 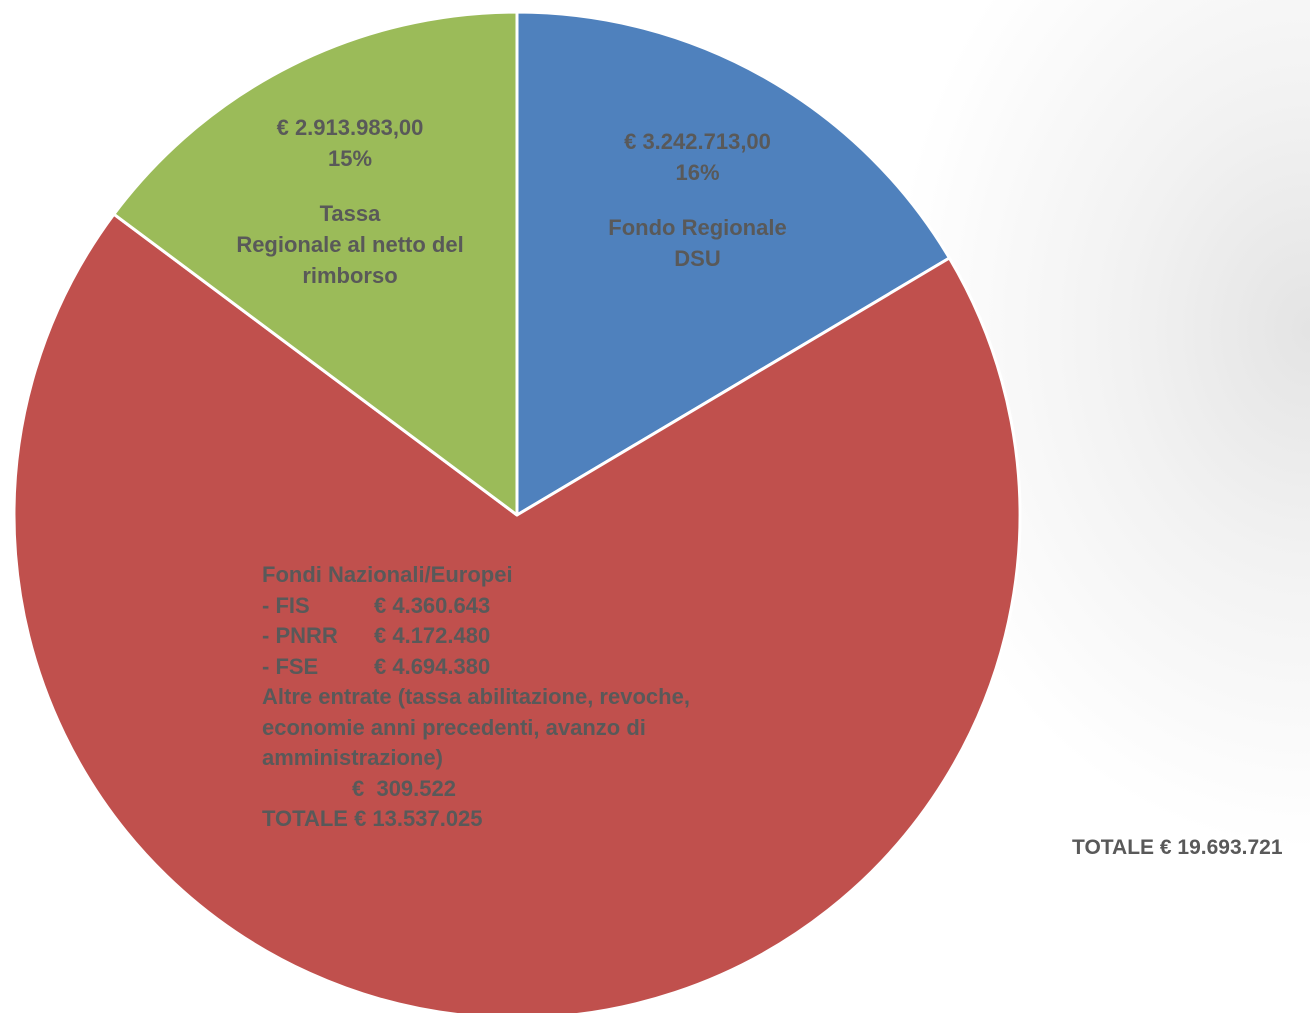 What do you see at coordinates (404, 788) in the screenshot?
I see `altre-entrate-amount: € 309.522` at bounding box center [404, 788].